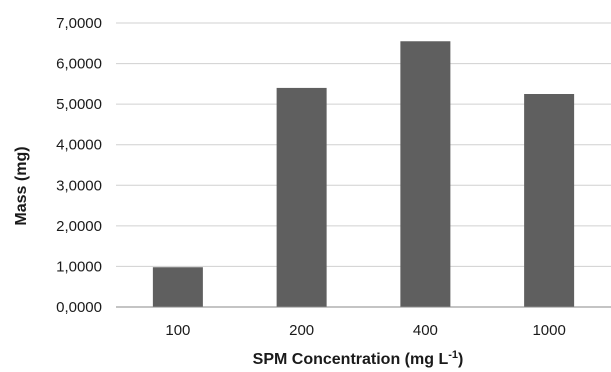 The height and width of the screenshot is (372, 611). I want to click on y-tick-label: 7,0000, so click(79, 23).